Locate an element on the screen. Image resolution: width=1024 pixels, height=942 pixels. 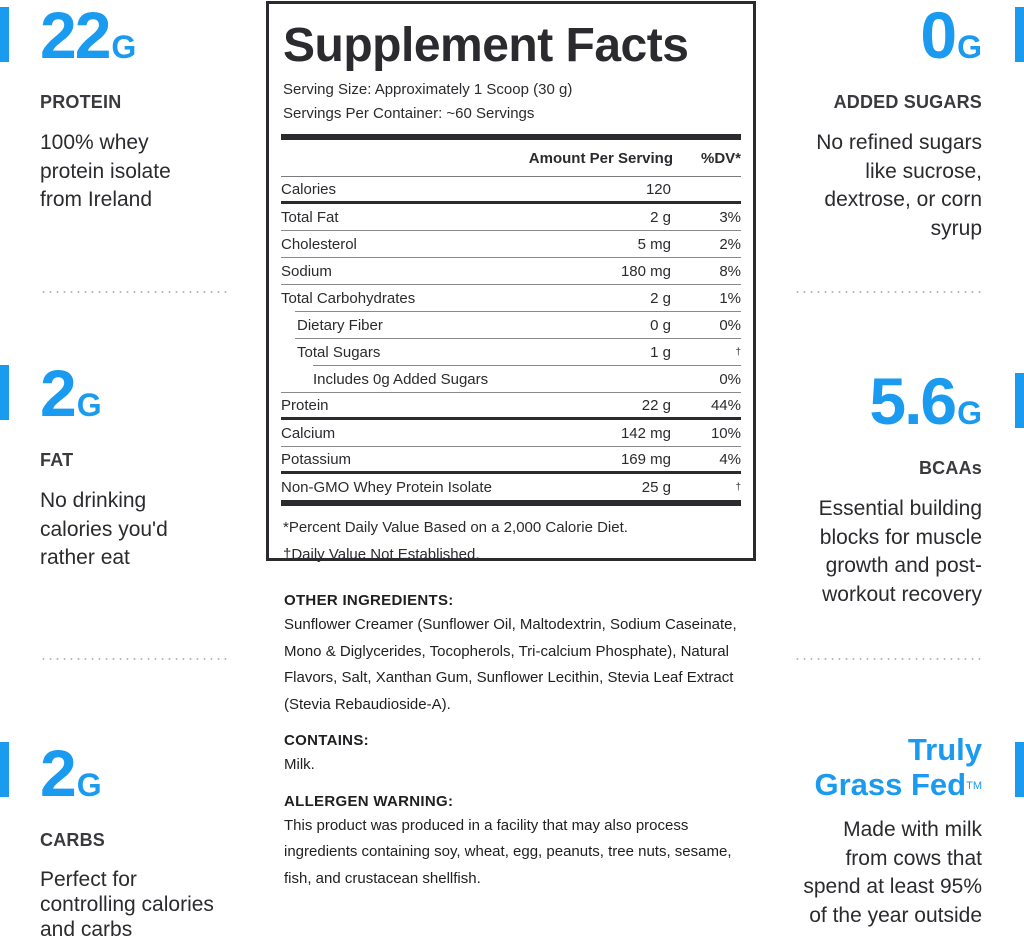
stat-label: BCAAs is located at coordinates (950, 468).